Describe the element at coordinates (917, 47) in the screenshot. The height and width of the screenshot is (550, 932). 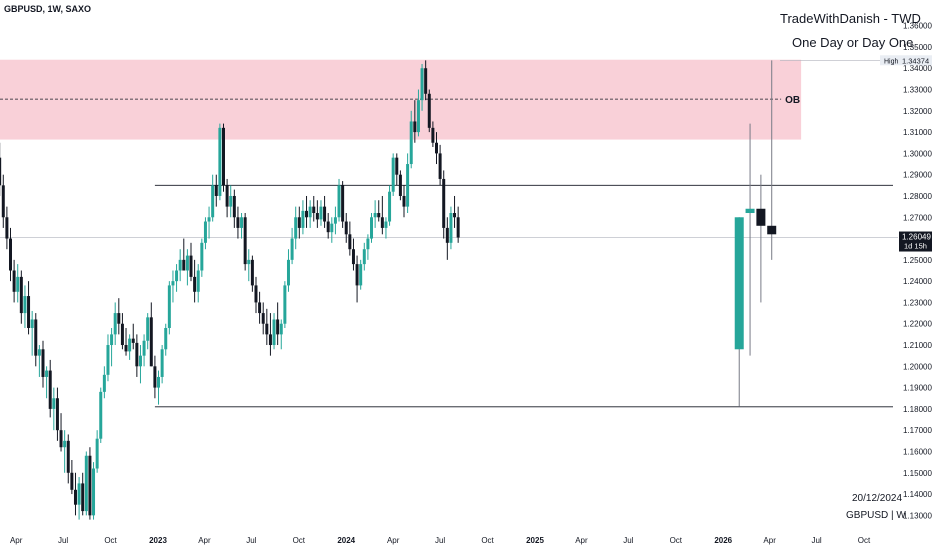
I see `y-tick-label: 1.35000` at that location.